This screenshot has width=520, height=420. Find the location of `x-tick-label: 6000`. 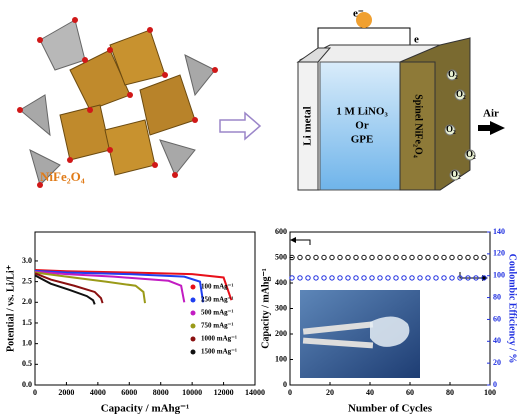

x-tick-label: 6000 is located at coordinates (129, 392).